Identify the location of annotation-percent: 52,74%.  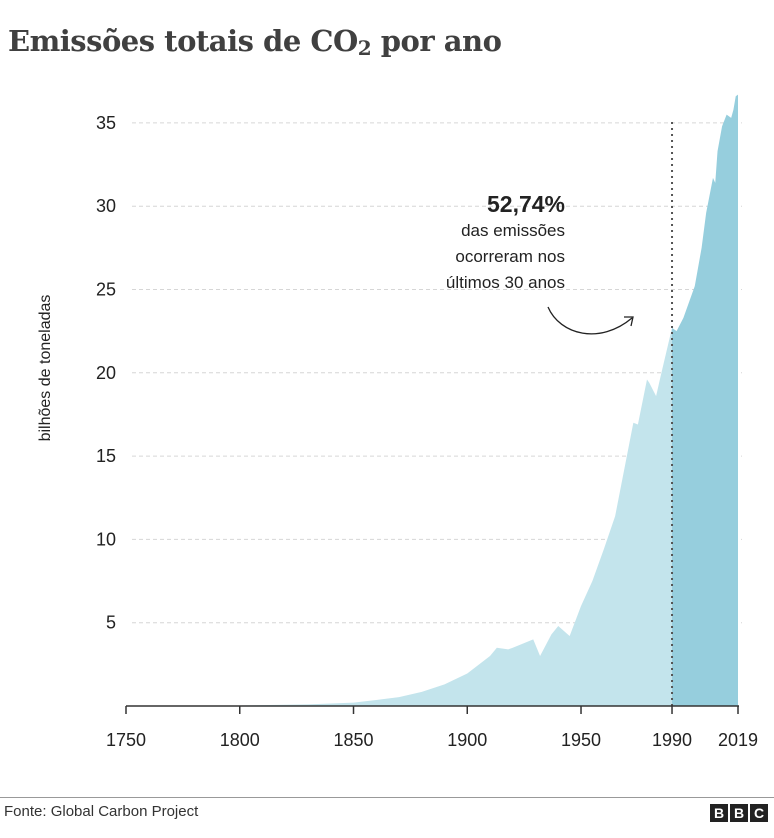
(525, 204).